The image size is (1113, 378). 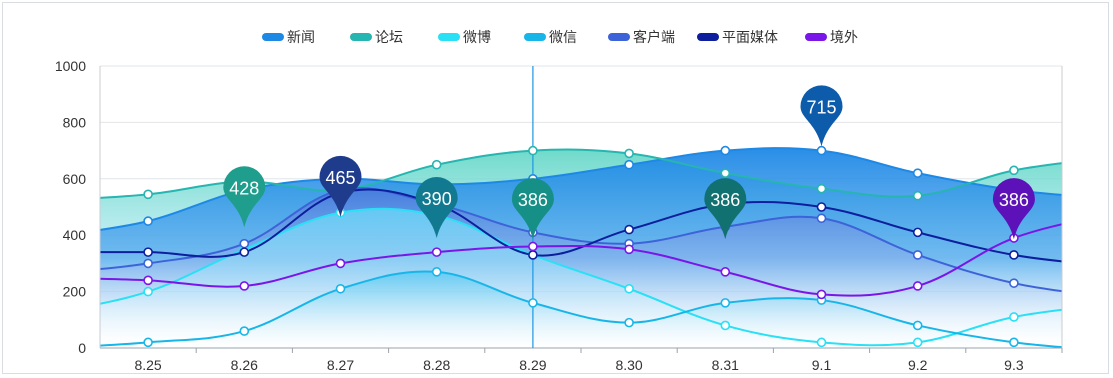 I want to click on marker-pin: 428, so click(x=244, y=197).